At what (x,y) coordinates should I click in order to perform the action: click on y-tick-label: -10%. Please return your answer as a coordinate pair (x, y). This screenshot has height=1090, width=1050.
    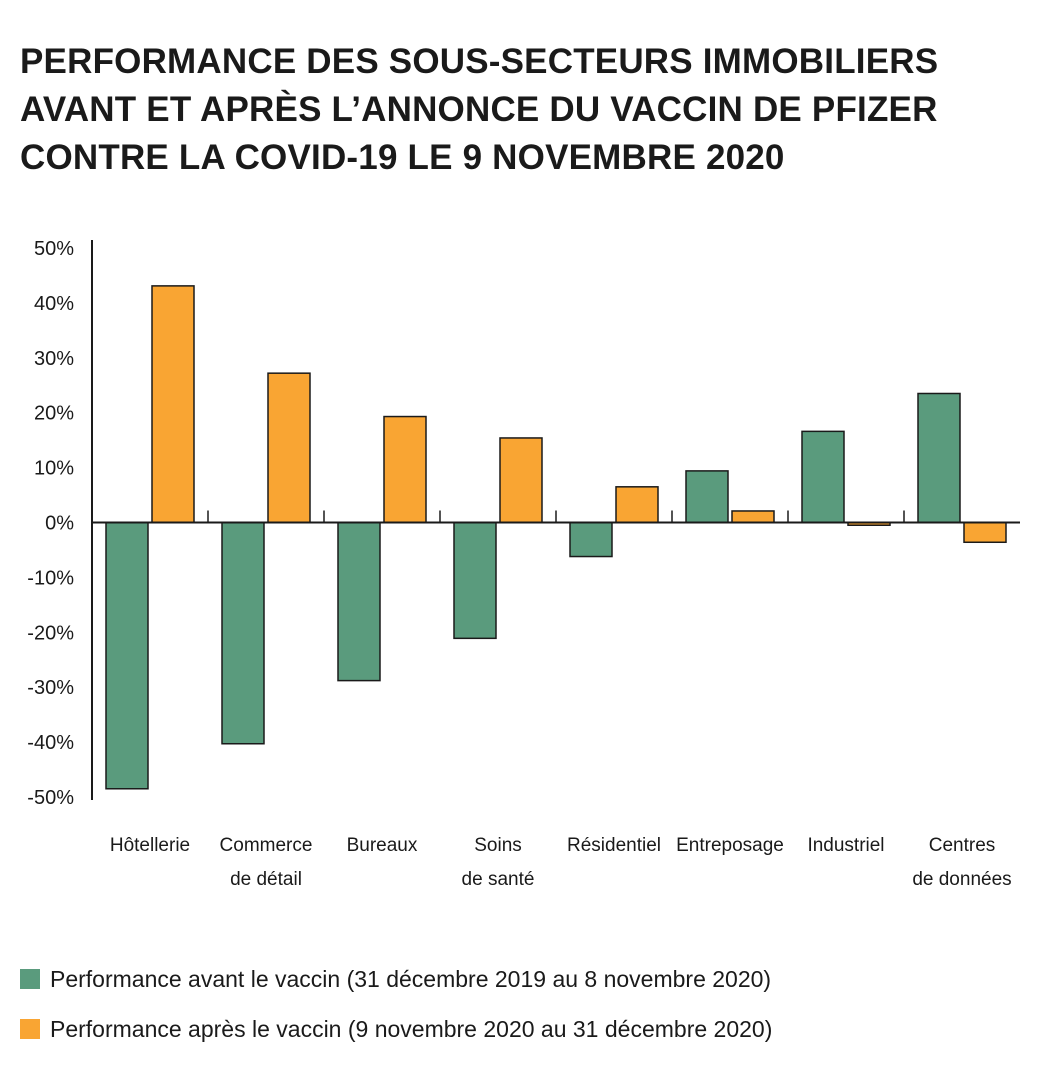
    Looking at the image, I should click on (50, 578).